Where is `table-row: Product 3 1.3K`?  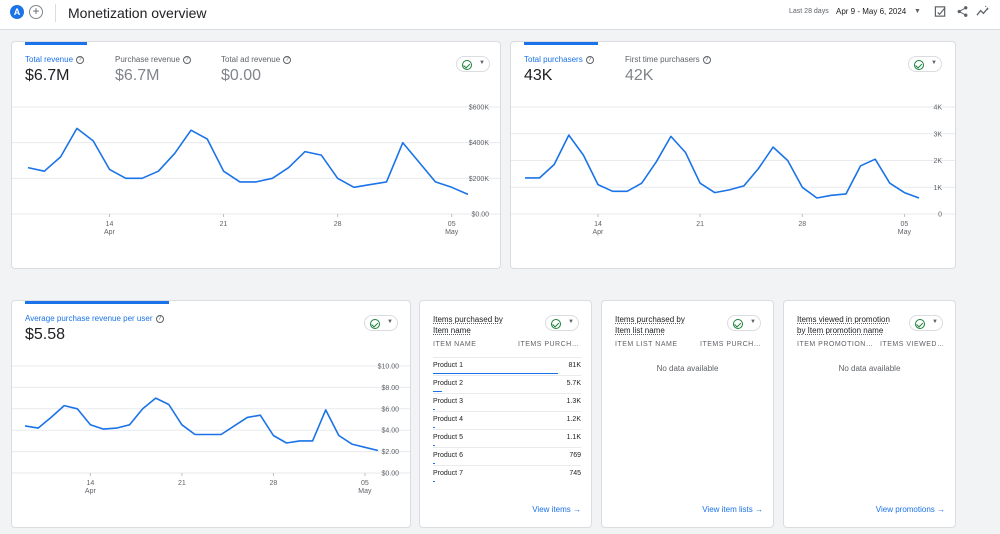 table-row: Product 3 1.3K is located at coordinates (507, 402).